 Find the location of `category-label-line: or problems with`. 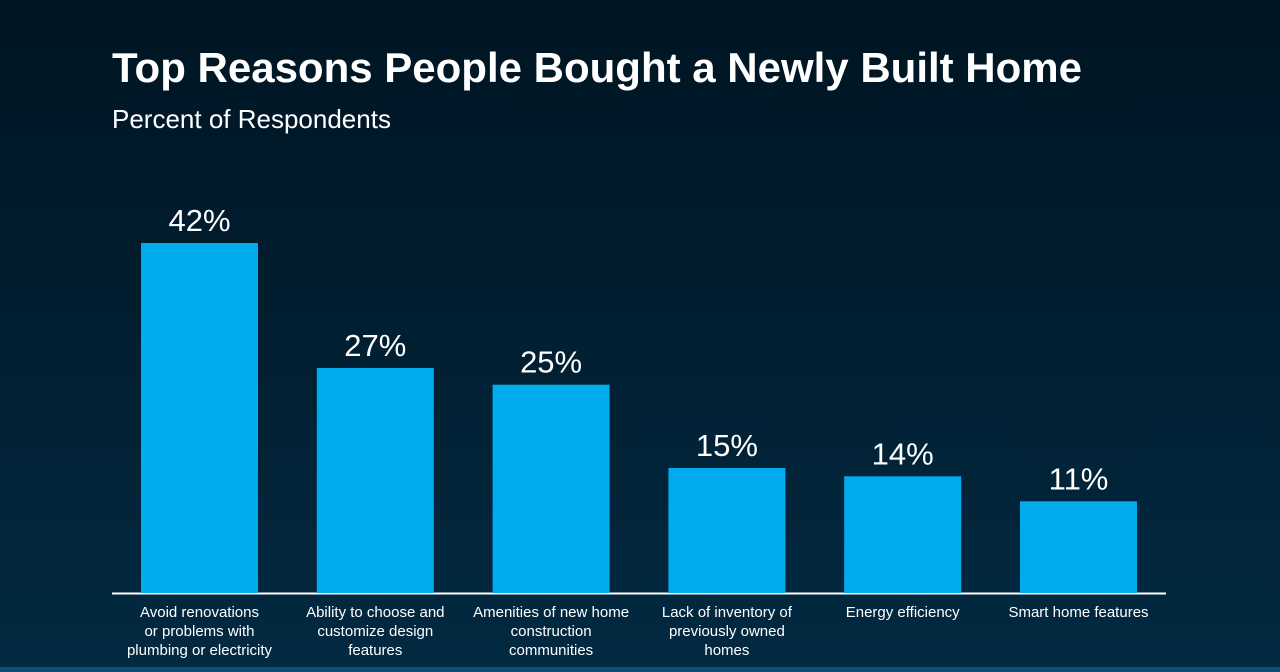

category-label-line: or problems with is located at coordinates (199, 631).